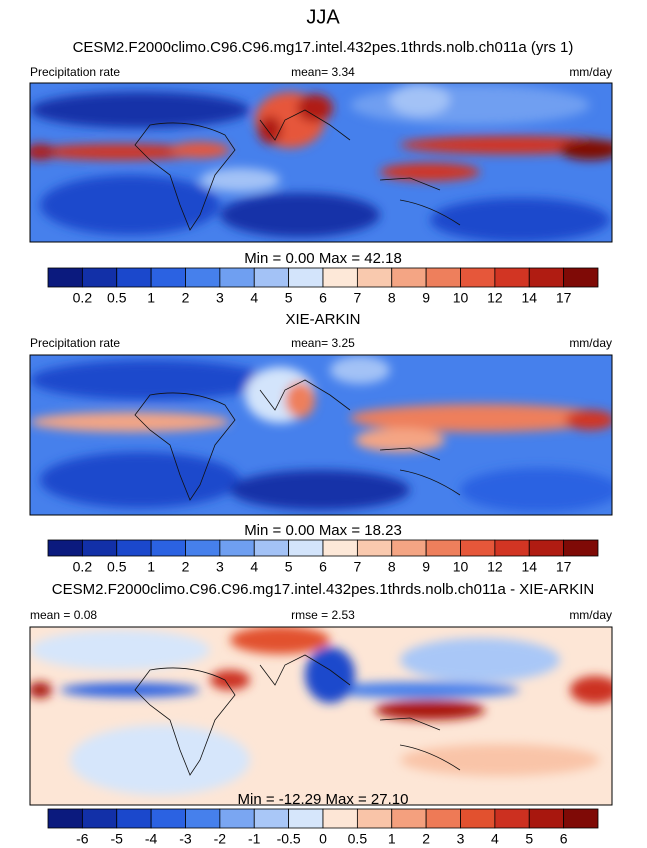 The width and height of the screenshot is (647, 848). Describe the element at coordinates (323, 72) in the screenshot. I see `center-label: mean= 3.34` at that location.